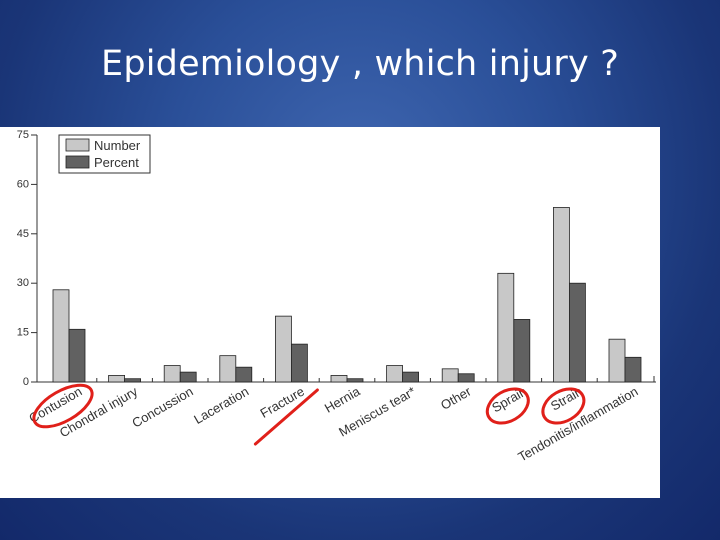 The height and width of the screenshot is (540, 720). I want to click on legend-label-percent: Percent, so click(116, 162).